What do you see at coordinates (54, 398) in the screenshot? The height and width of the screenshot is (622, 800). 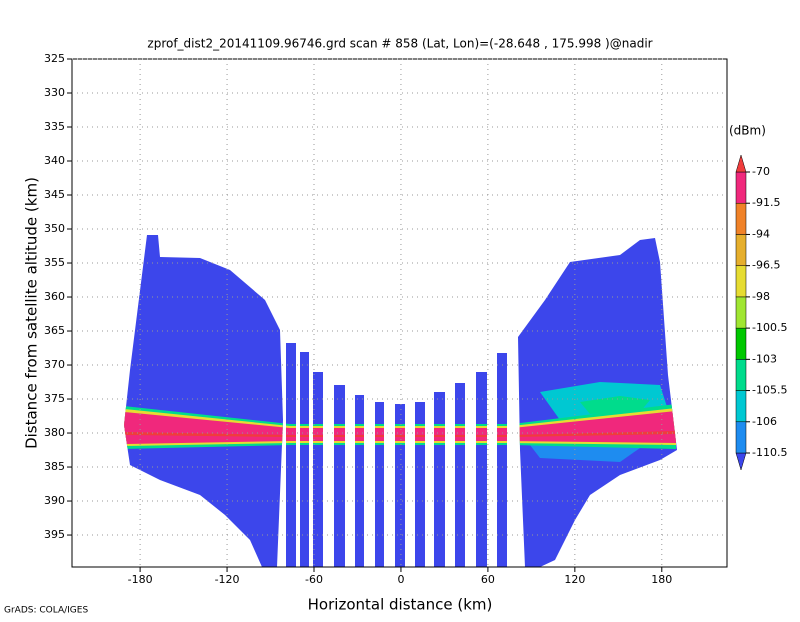 I see `y-tick-label: 375` at bounding box center [54, 398].